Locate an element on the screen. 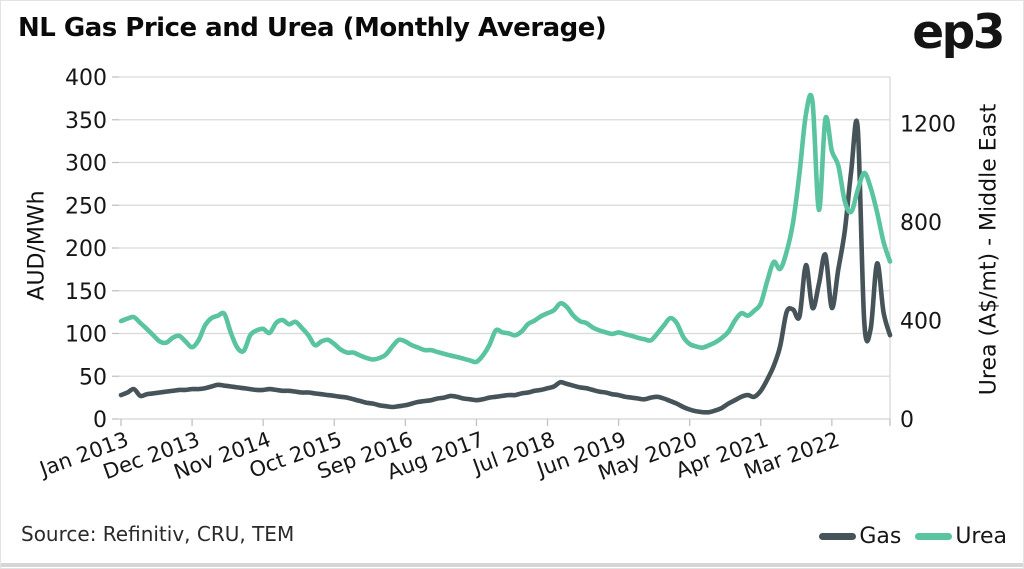 This screenshot has width=1024, height=569. urea-swatch is located at coordinates (934, 536).